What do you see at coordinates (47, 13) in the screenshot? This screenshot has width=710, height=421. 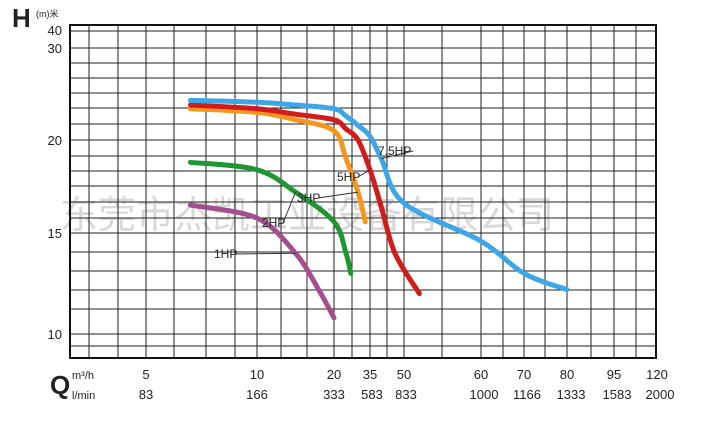 I see `y-axis-unit: (m)米` at bounding box center [47, 13].